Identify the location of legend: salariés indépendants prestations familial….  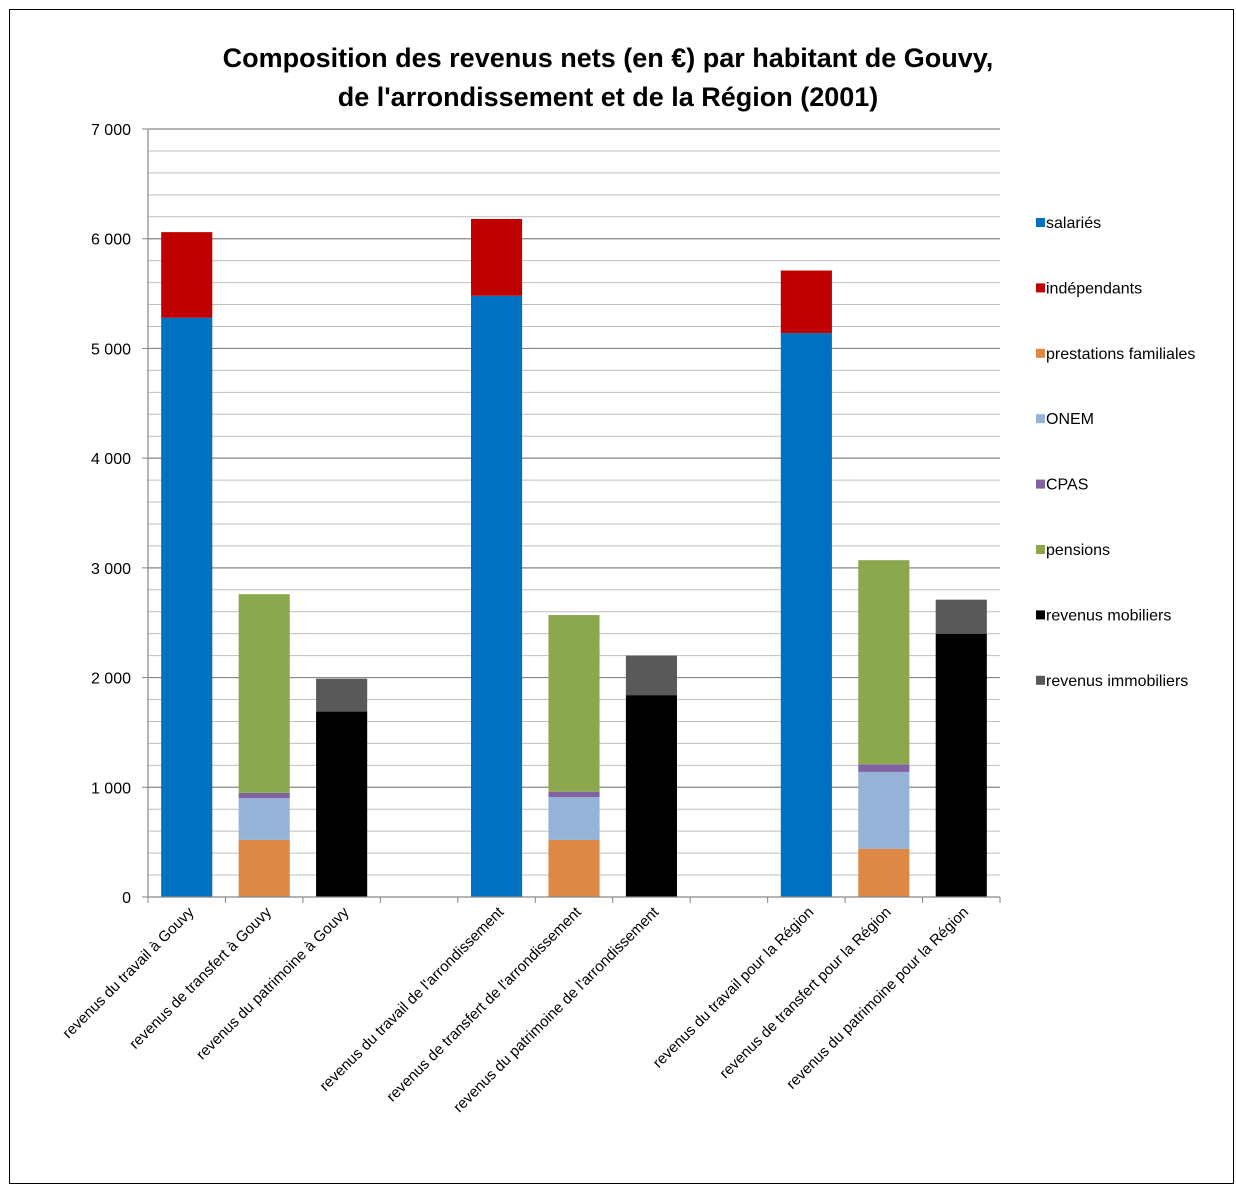
(1115, 452).